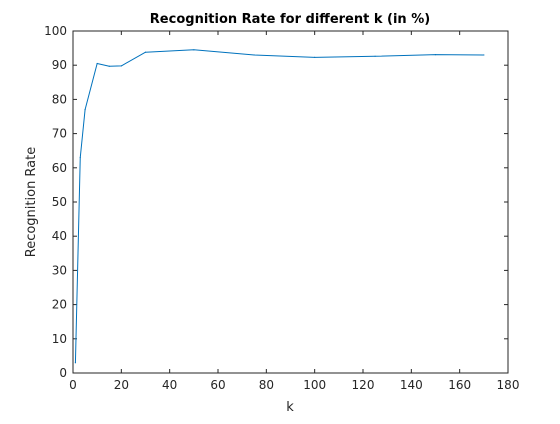 This screenshot has height=424, width=560. What do you see at coordinates (59, 202) in the screenshot?
I see `y-tick-label: 50` at bounding box center [59, 202].